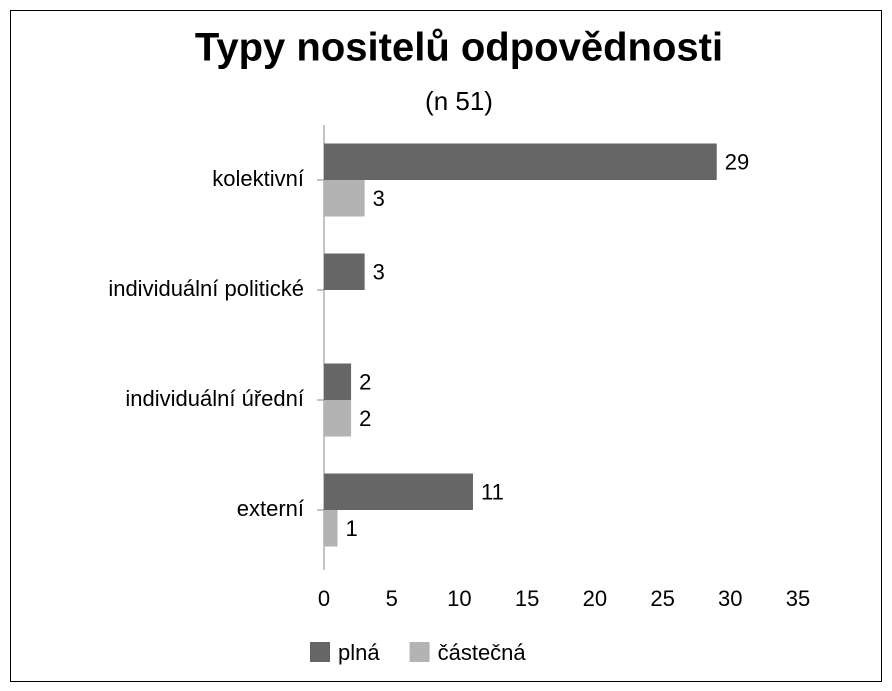 Image resolution: width=892 pixels, height=691 pixels. Describe the element at coordinates (352, 528) in the screenshot. I see `data-label: 1` at that location.